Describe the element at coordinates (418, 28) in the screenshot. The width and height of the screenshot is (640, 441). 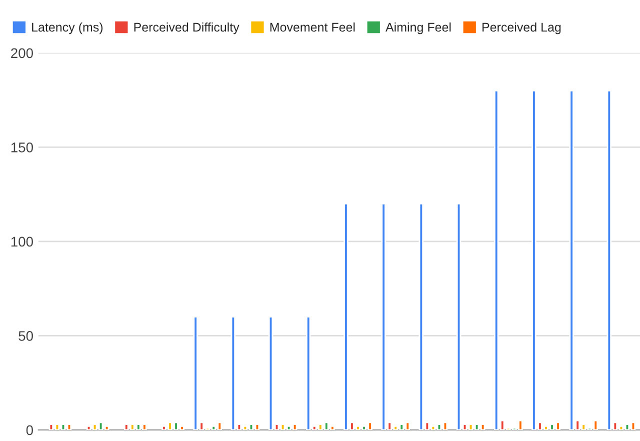
I see `legend-label: Aiming Feel` at that location.